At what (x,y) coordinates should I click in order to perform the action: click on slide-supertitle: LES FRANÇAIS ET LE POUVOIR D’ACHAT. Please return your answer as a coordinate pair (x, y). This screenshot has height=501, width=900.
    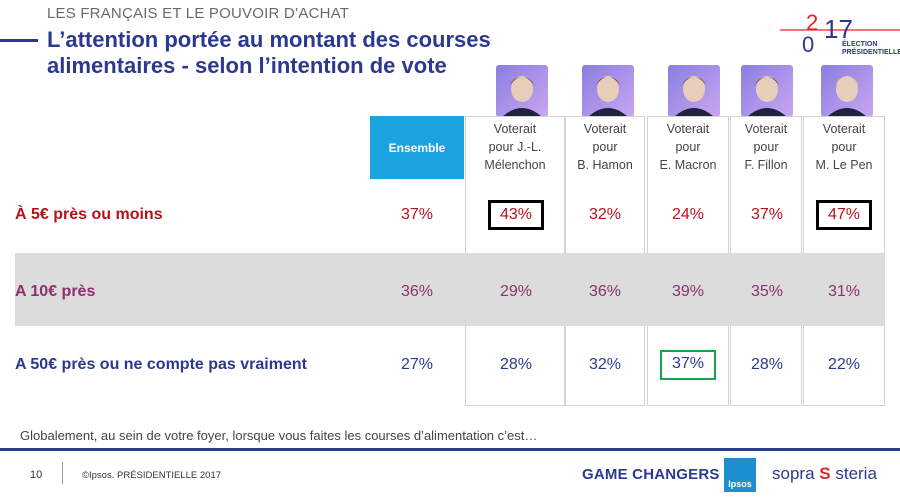
    Looking at the image, I should click on (198, 13).